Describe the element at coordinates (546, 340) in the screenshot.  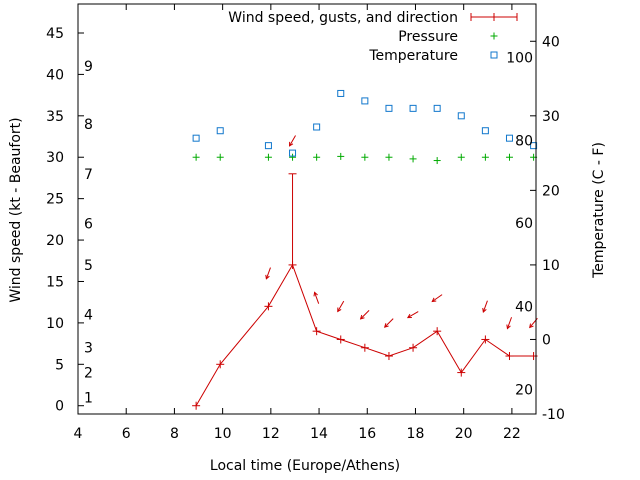
I see `y2-tick-label: 0` at that location.